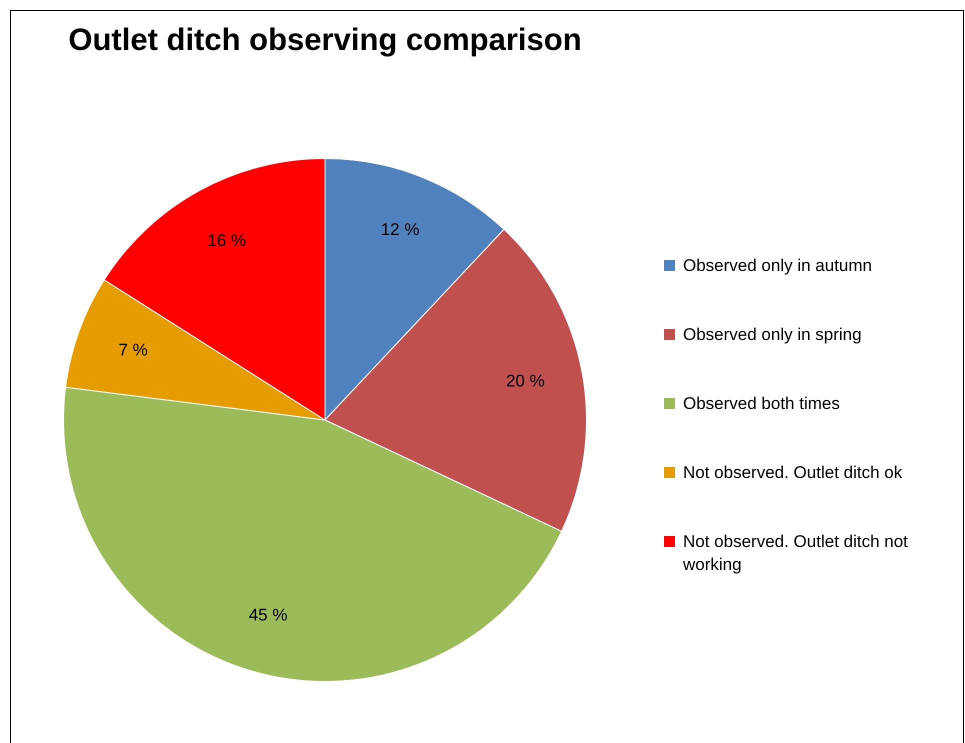 The height and width of the screenshot is (743, 965). I want to click on data-label: 45 %, so click(268, 615).